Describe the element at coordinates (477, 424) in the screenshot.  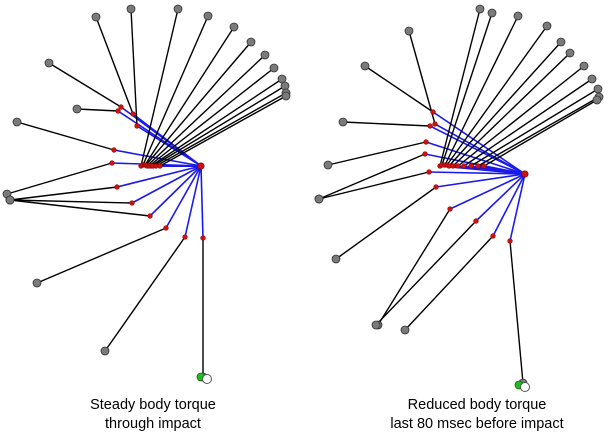
I see `caption-line-2: last 80 msec before impact` at that location.